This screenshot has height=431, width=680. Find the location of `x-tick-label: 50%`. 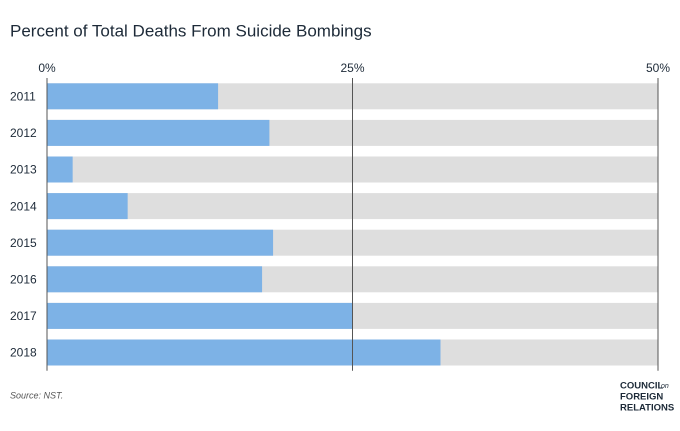

x-tick-label: 50% is located at coordinates (658, 68).